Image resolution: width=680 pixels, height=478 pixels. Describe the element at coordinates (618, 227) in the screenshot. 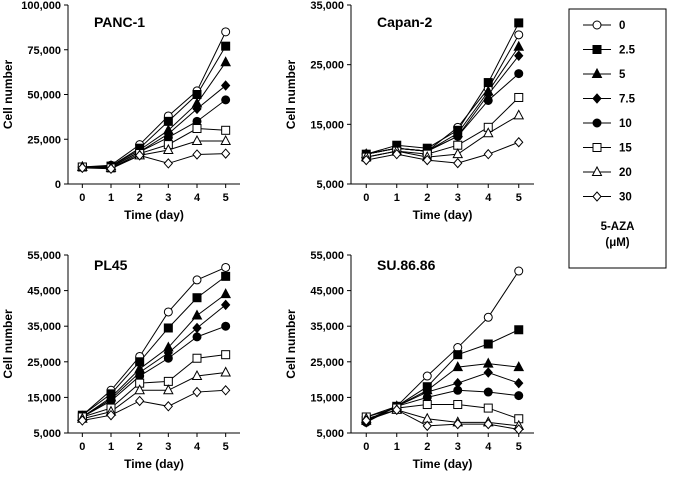

I see `legend-title-line-1: 5-AZA` at that location.